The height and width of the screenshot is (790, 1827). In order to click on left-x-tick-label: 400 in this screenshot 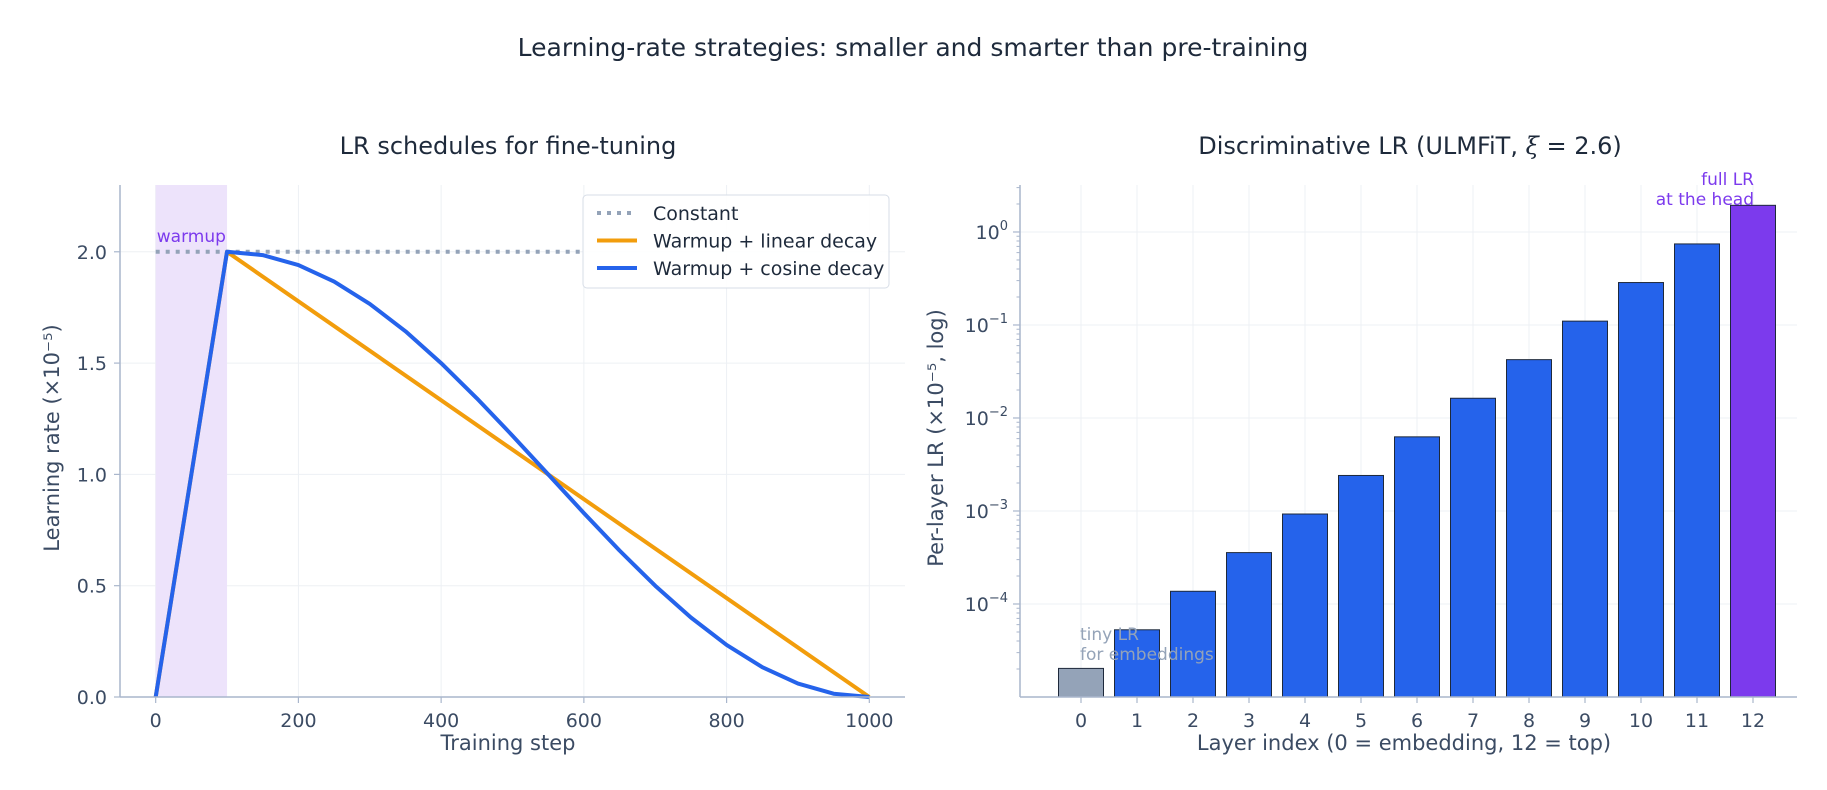, I will do `click(441, 721)`.